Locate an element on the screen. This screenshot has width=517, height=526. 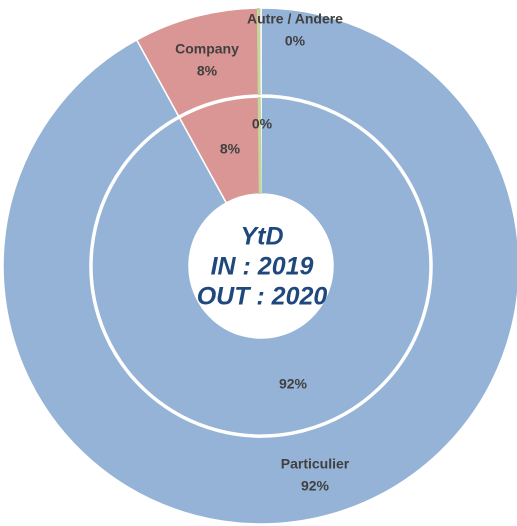
category-label: Particulier is located at coordinates (315, 464).